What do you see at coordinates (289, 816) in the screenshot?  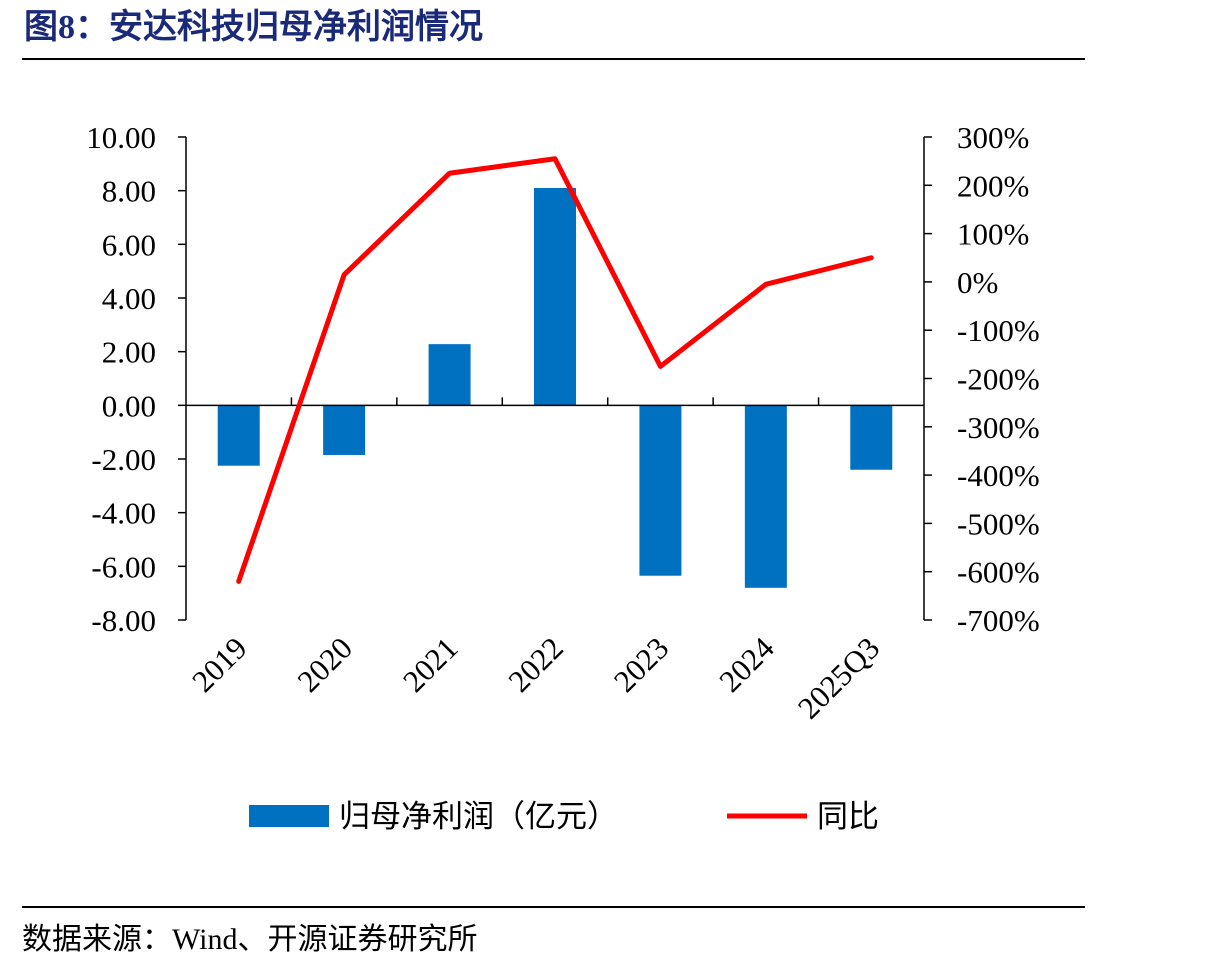 I see `legend-bar-swatch` at bounding box center [289, 816].